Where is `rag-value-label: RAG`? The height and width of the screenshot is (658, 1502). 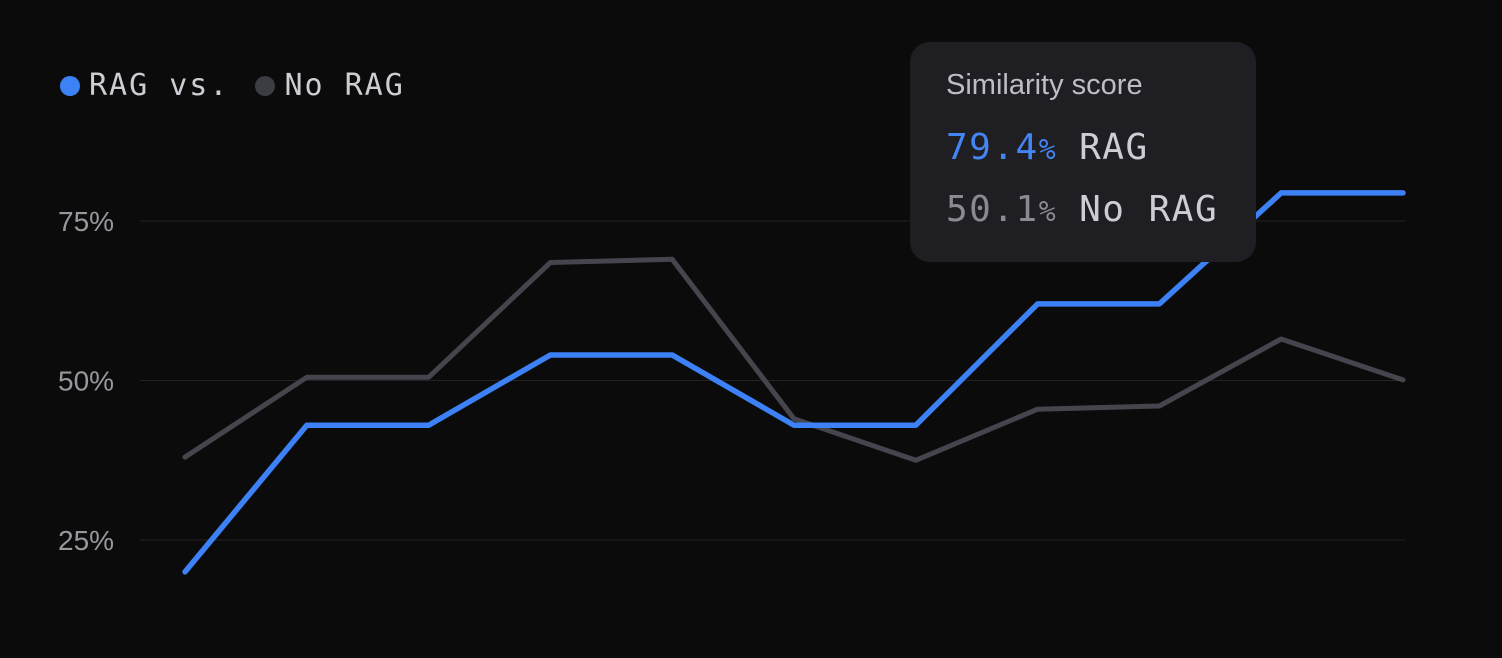
rag-value-label: RAG is located at coordinates (1114, 147).